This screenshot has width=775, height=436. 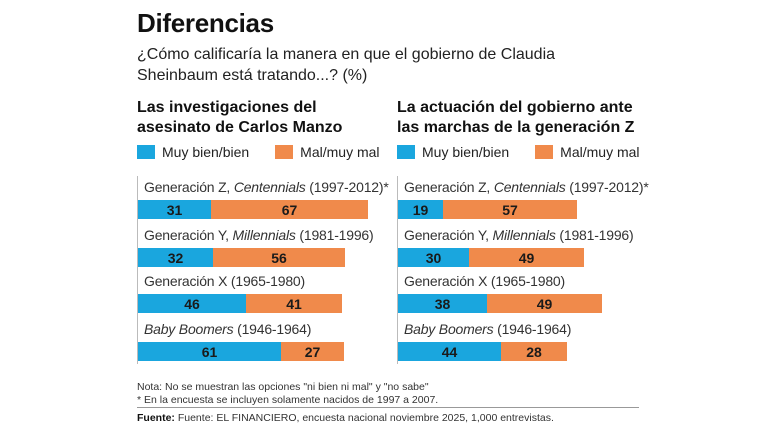 I want to click on bar-positive: 30, so click(x=433, y=257).